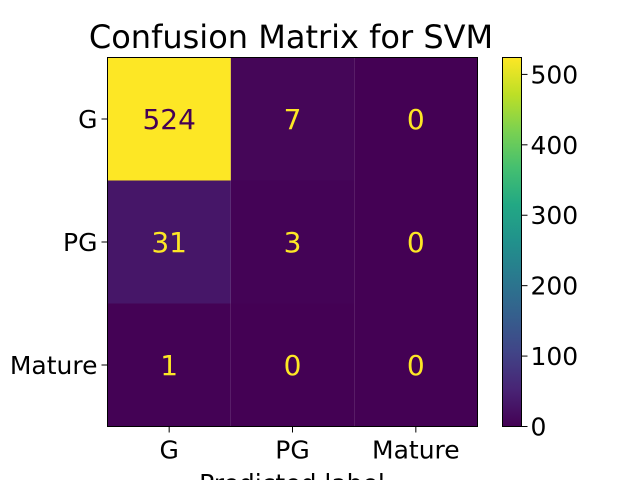 The width and height of the screenshot is (640, 480). I want to click on colorbar-tick-label: 200, so click(555, 286).